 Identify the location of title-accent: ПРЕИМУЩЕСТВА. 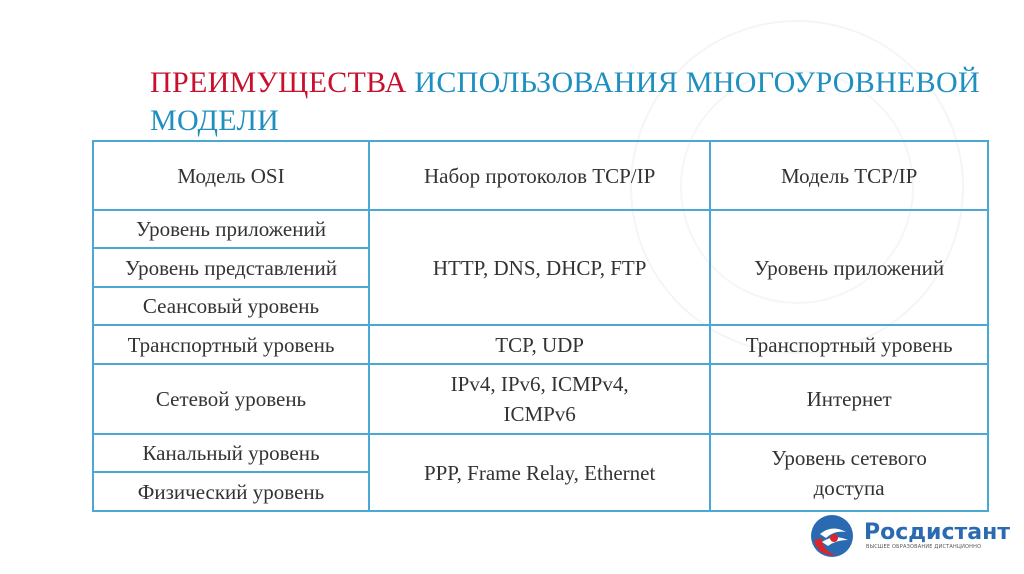
(278, 82).